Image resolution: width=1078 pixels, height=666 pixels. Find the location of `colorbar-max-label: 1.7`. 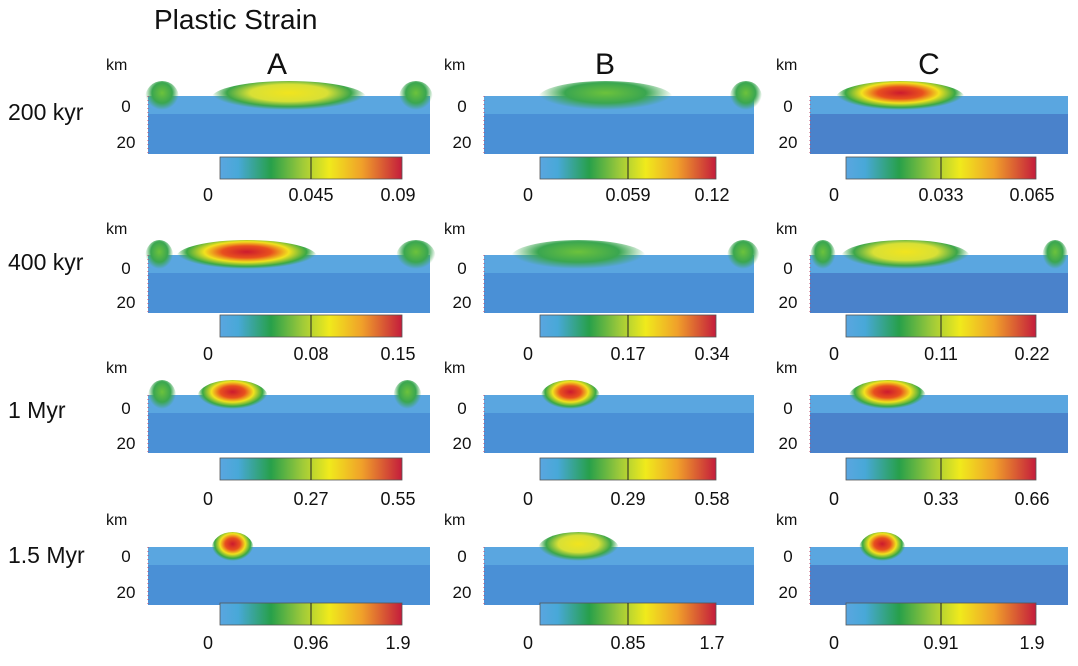

colorbar-max-label: 1.7 is located at coordinates (711, 643).